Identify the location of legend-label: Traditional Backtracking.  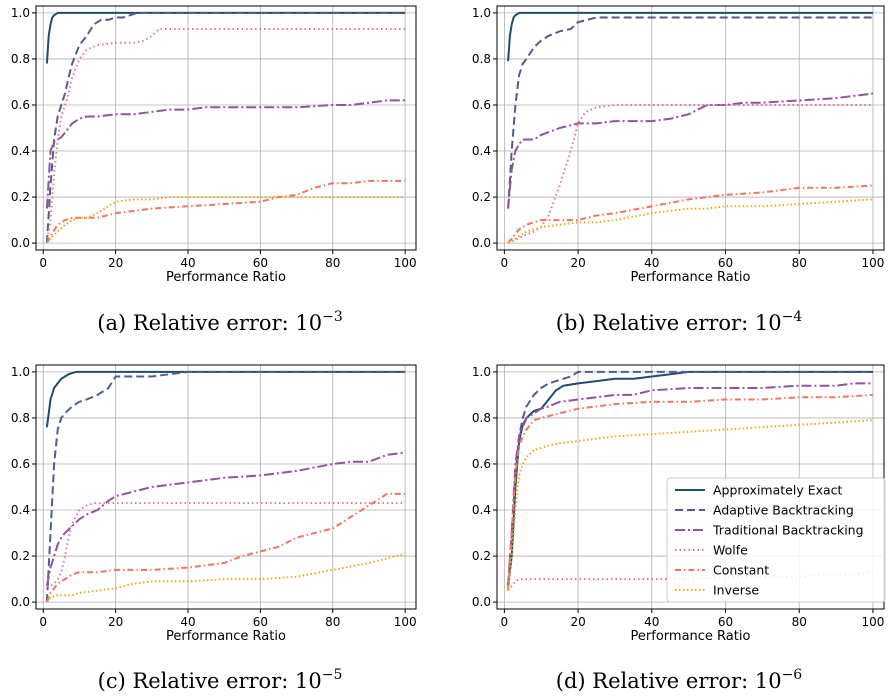
(788, 530).